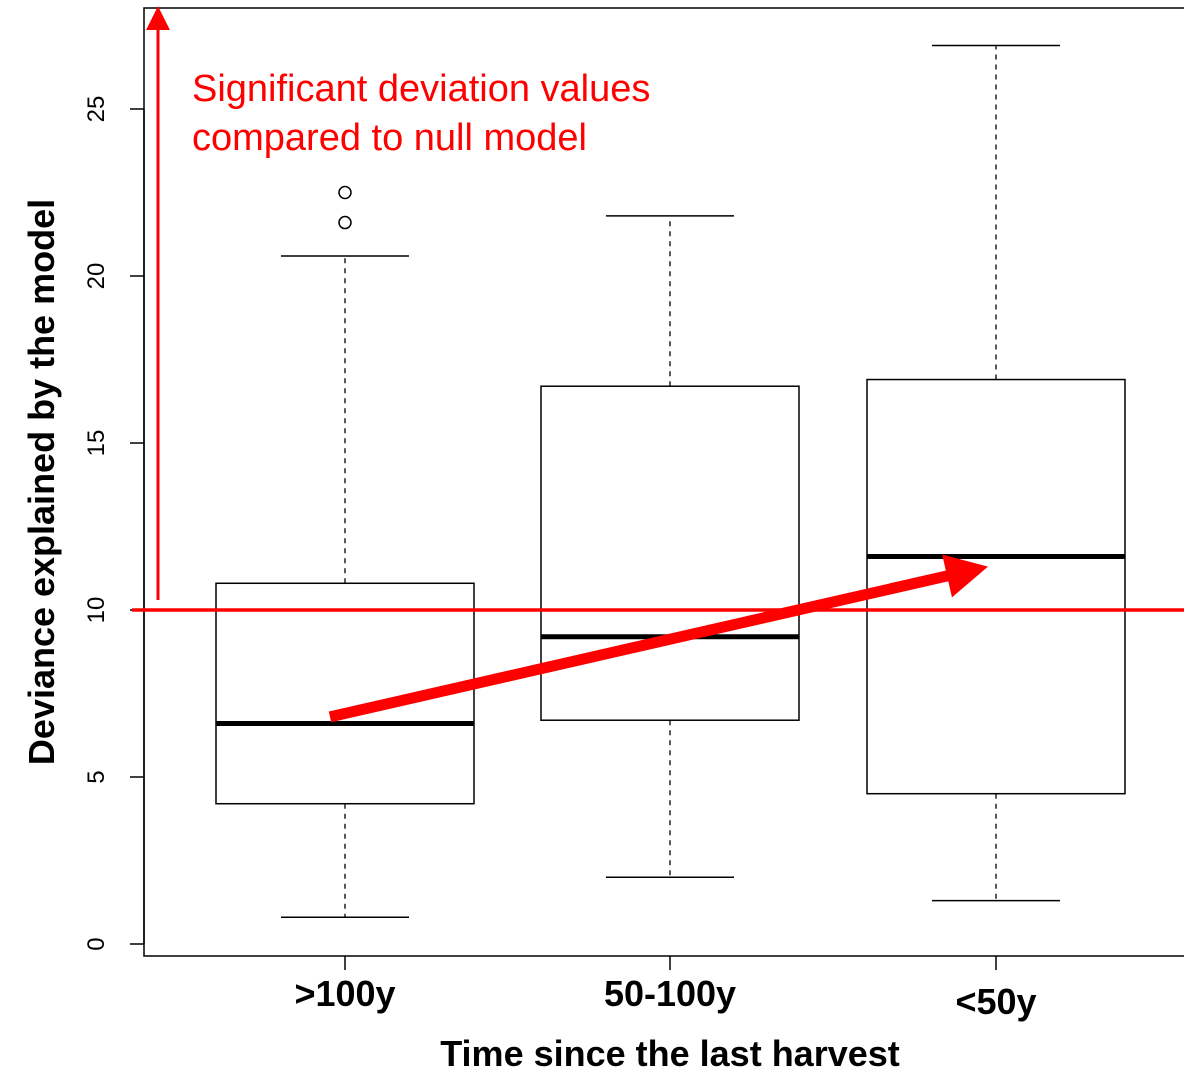 The image size is (1184, 1084). What do you see at coordinates (965, 576) in the screenshot?
I see `trend-arrow-head` at bounding box center [965, 576].